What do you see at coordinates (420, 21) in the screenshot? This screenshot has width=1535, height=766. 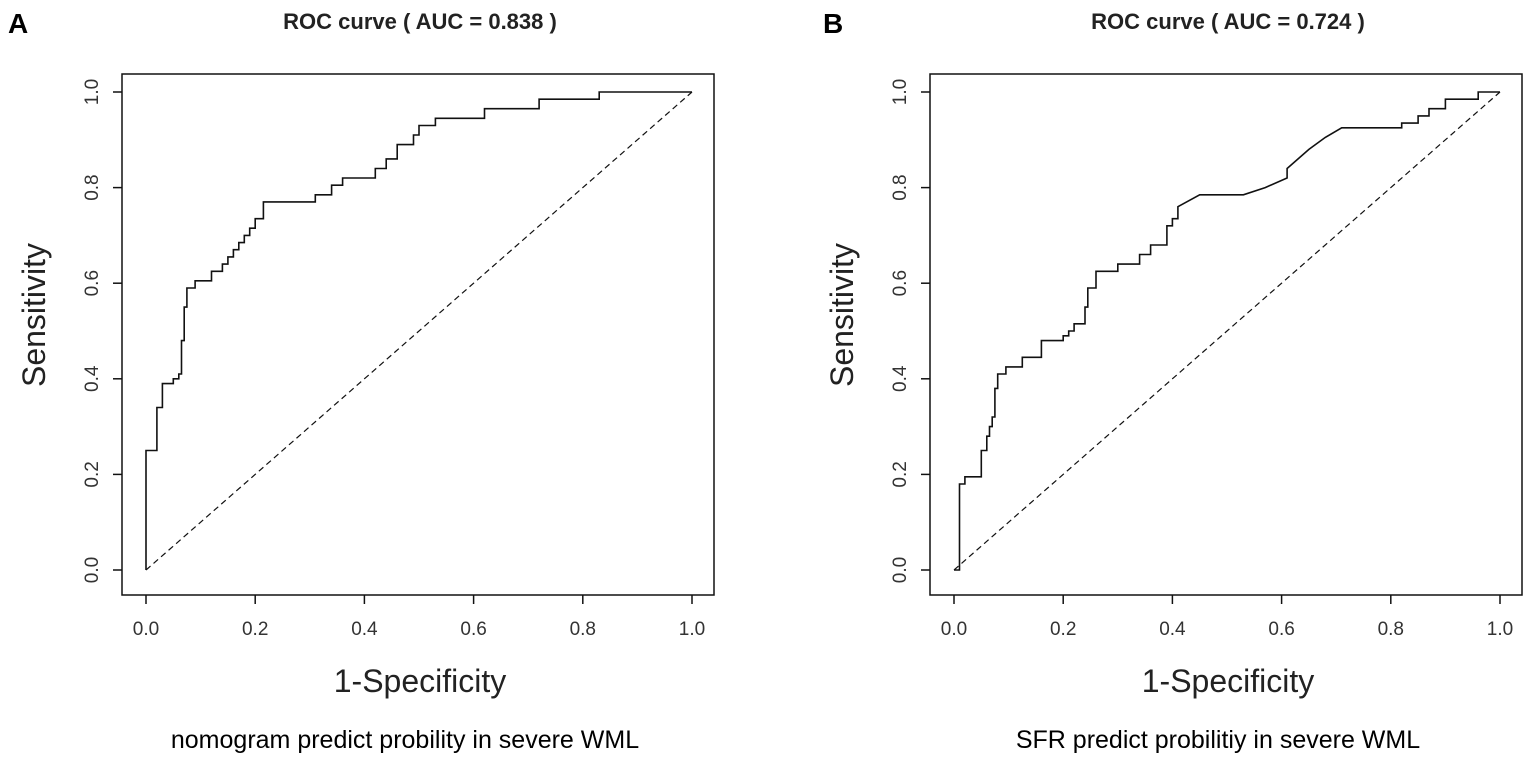 I see `chart-title: ROC curve ( AUC = 0.838 )` at bounding box center [420, 21].